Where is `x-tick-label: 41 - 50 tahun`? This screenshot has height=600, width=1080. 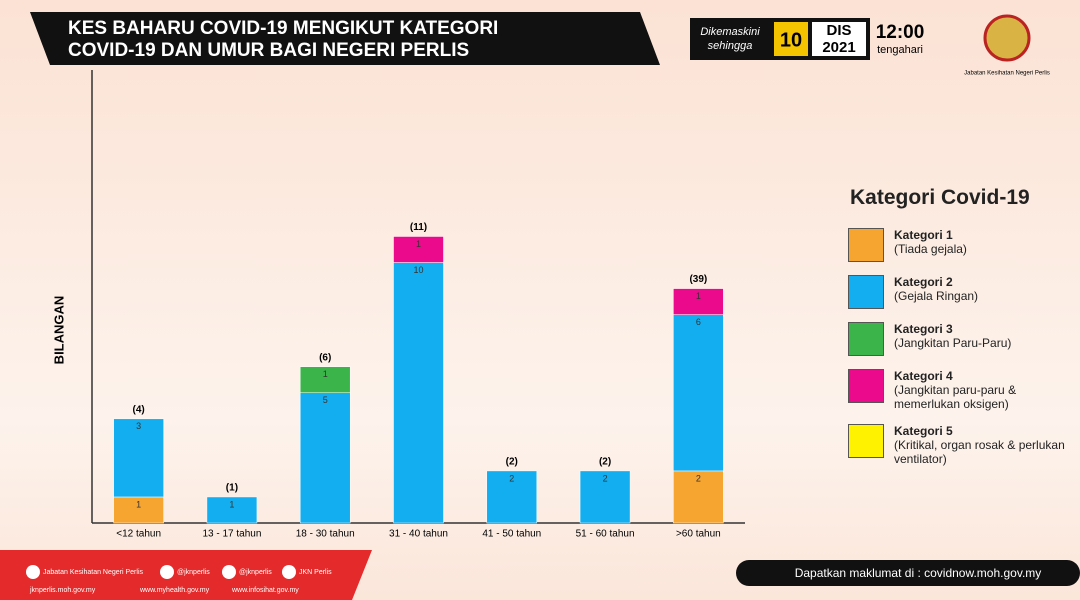 x-tick-label: 41 - 50 tahun is located at coordinates (511, 534).